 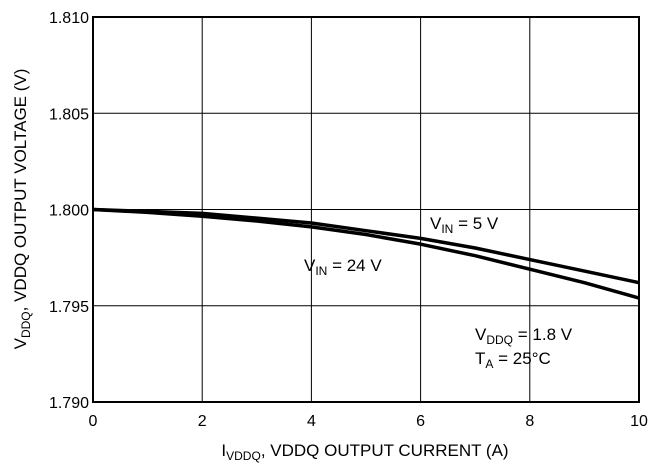 What do you see at coordinates (464, 225) in the screenshot?
I see `series-label-vin-5v: VIN = 5 V` at bounding box center [464, 225].